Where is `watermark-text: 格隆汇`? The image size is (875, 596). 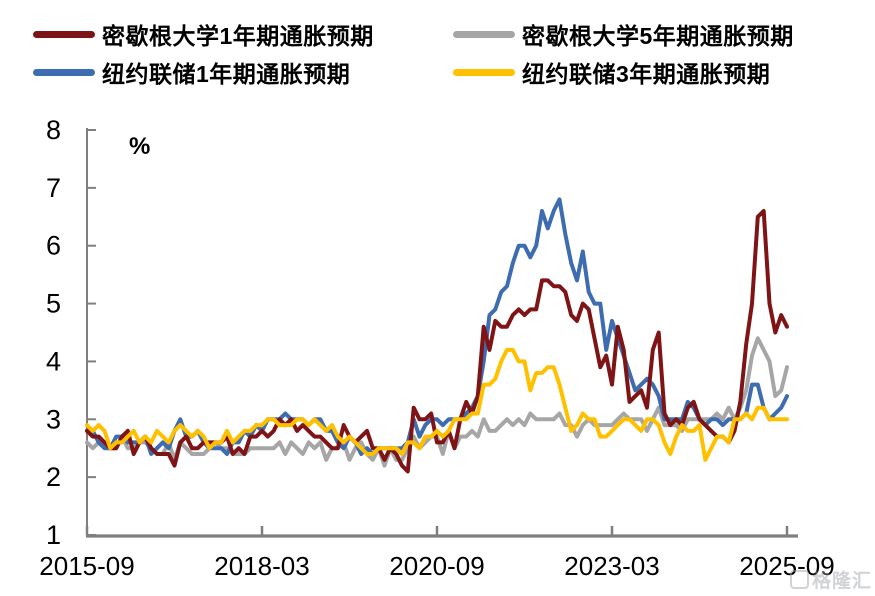 watermark-text: 格隆汇 is located at coordinates (841, 581).